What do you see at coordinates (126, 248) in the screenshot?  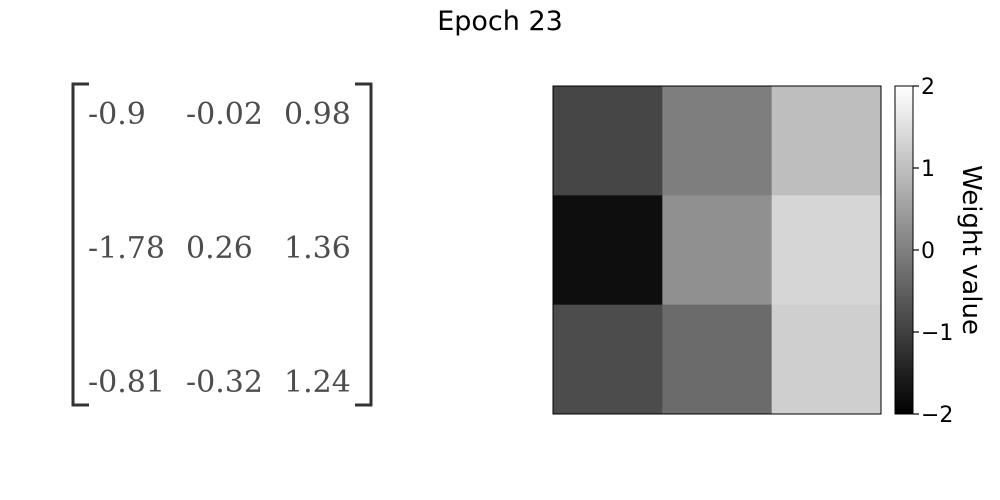 I see `matrix-cell: -1.78` at bounding box center [126, 248].